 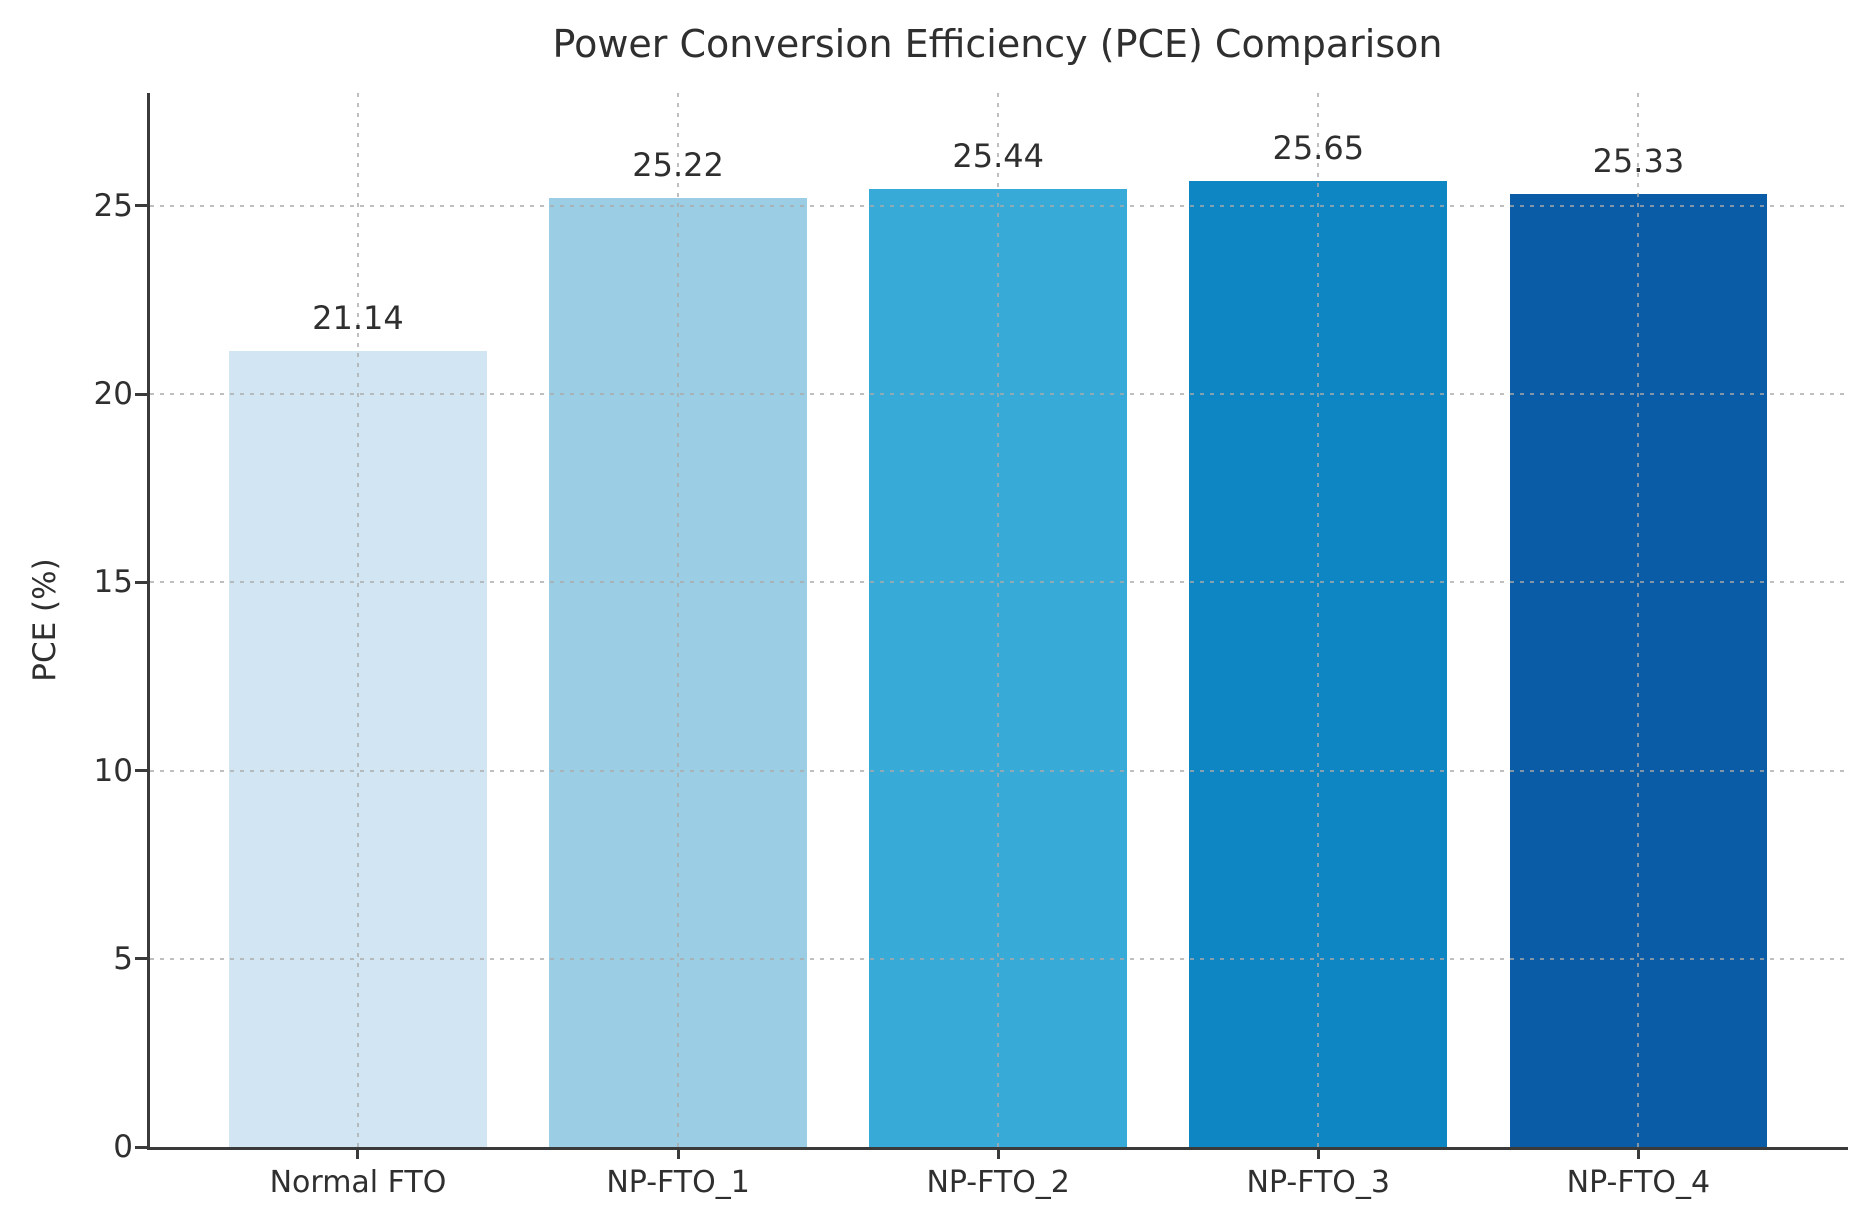 What do you see at coordinates (148, 621) in the screenshot?
I see `y-axis-spine` at bounding box center [148, 621].